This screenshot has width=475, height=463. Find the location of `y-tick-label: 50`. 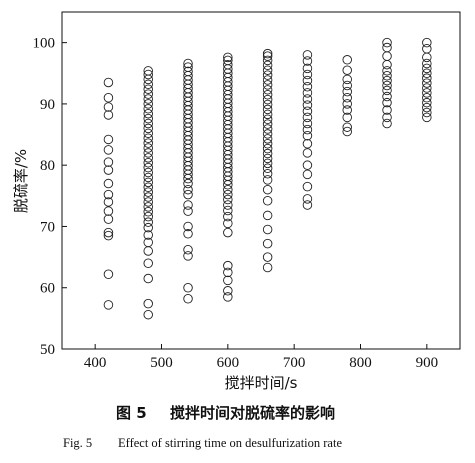

y-tick-label: 50 is located at coordinates (47, 350).